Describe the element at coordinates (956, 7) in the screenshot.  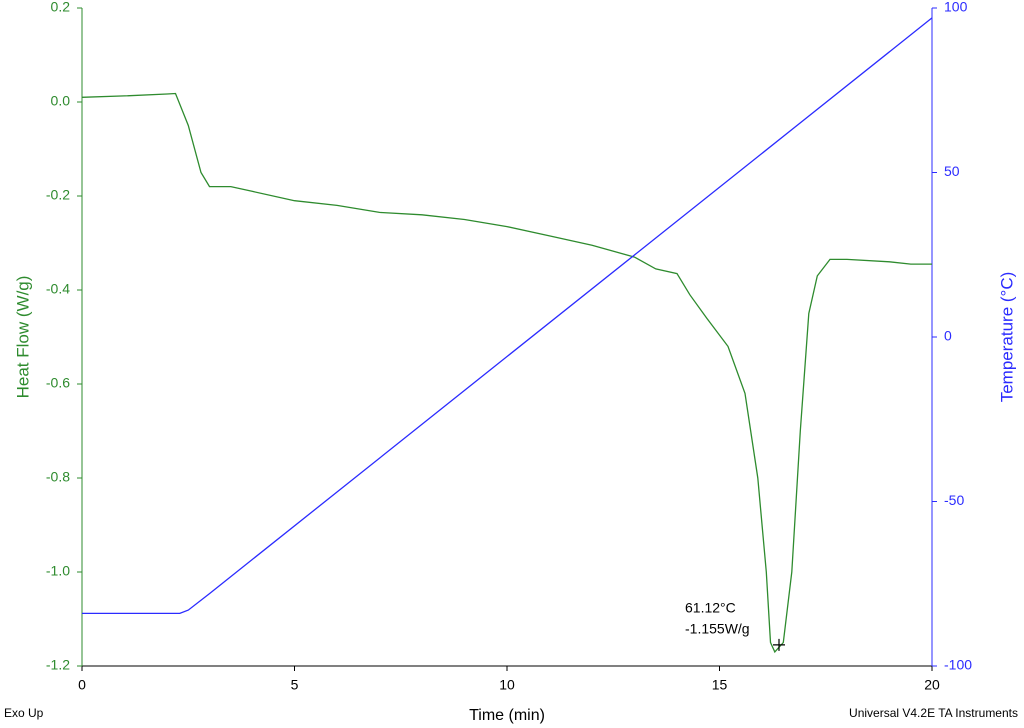
I see `y2-tick-label: 100` at that location.